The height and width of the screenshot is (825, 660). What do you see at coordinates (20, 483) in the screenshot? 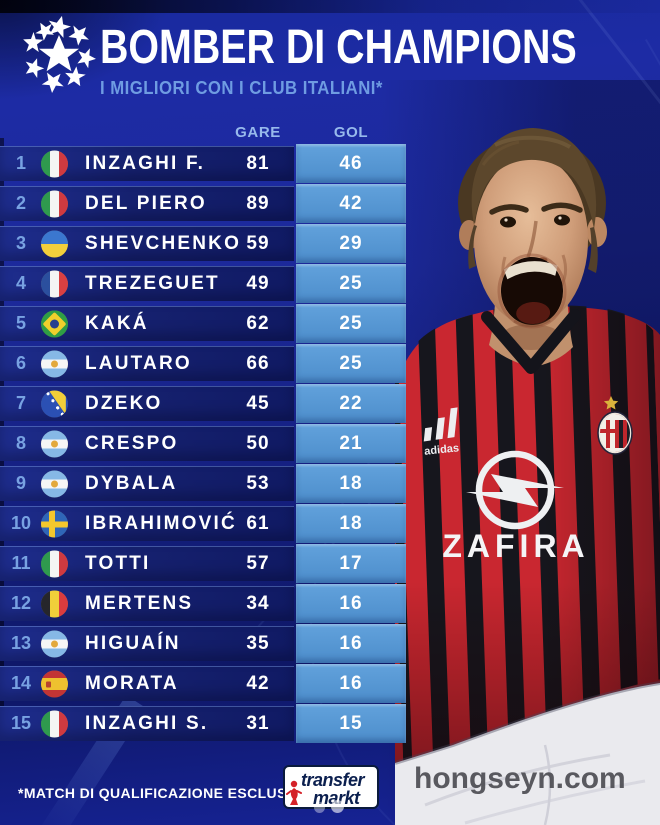
I see `rank-number: 9` at bounding box center [20, 483].